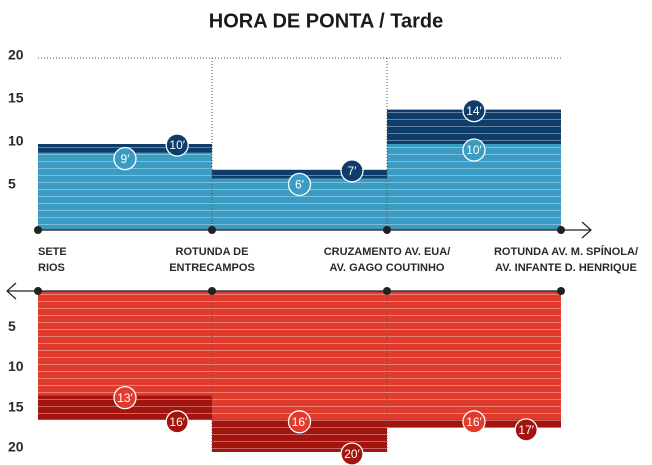 The image size is (652, 465). I want to click on value-label: 13′, so click(125, 398).